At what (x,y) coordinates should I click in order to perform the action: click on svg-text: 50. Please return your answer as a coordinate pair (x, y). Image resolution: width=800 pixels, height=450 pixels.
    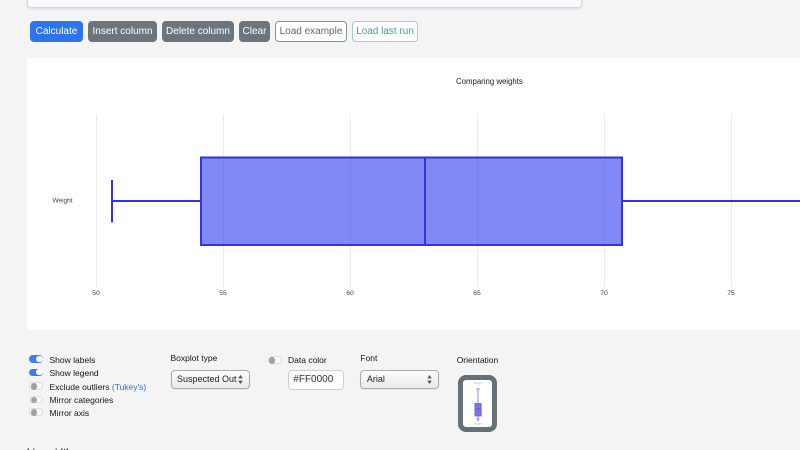
    Looking at the image, I should click on (96, 293).